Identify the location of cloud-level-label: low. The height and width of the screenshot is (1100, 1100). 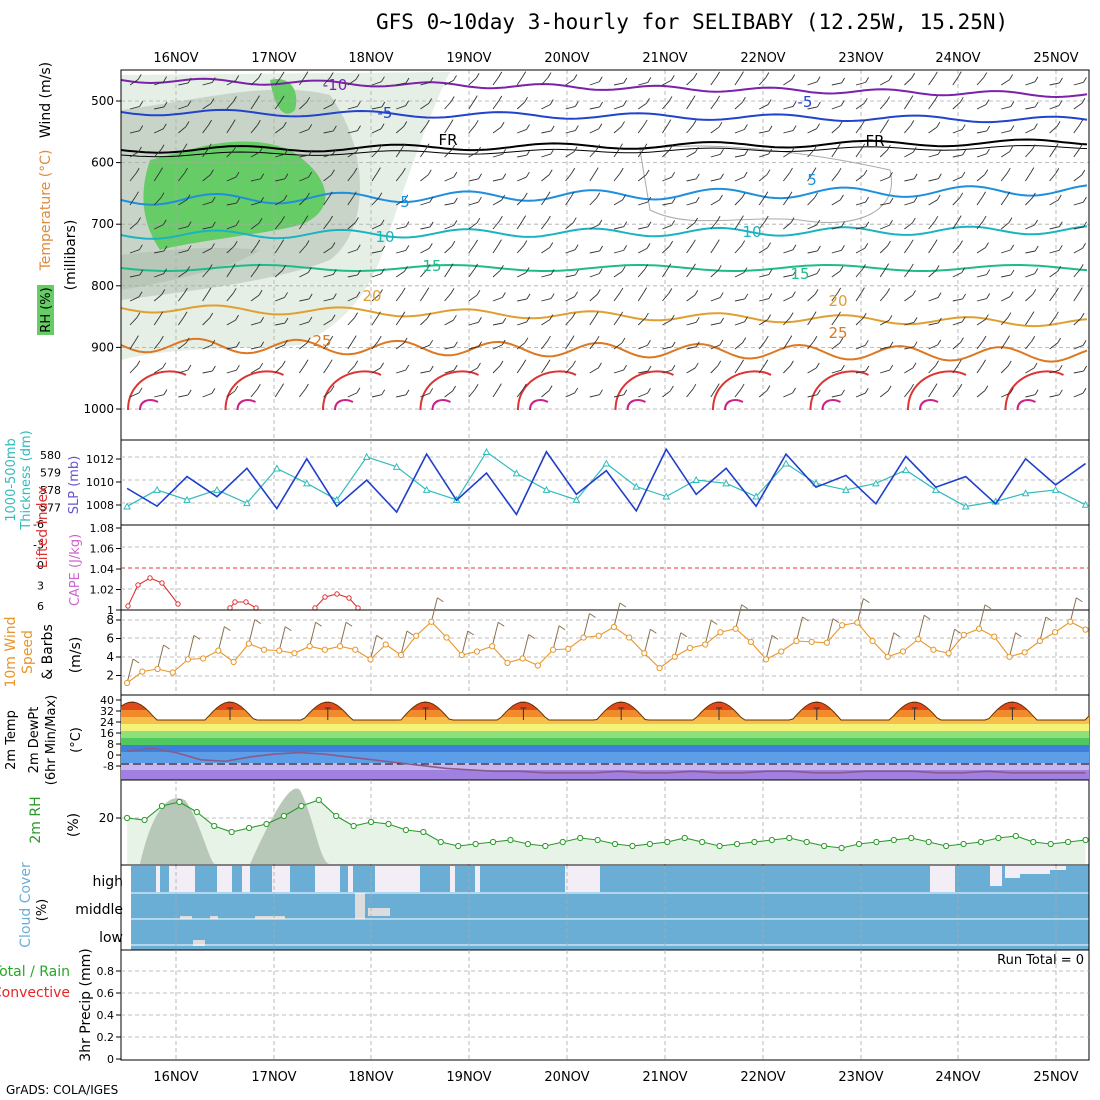
(111, 938).